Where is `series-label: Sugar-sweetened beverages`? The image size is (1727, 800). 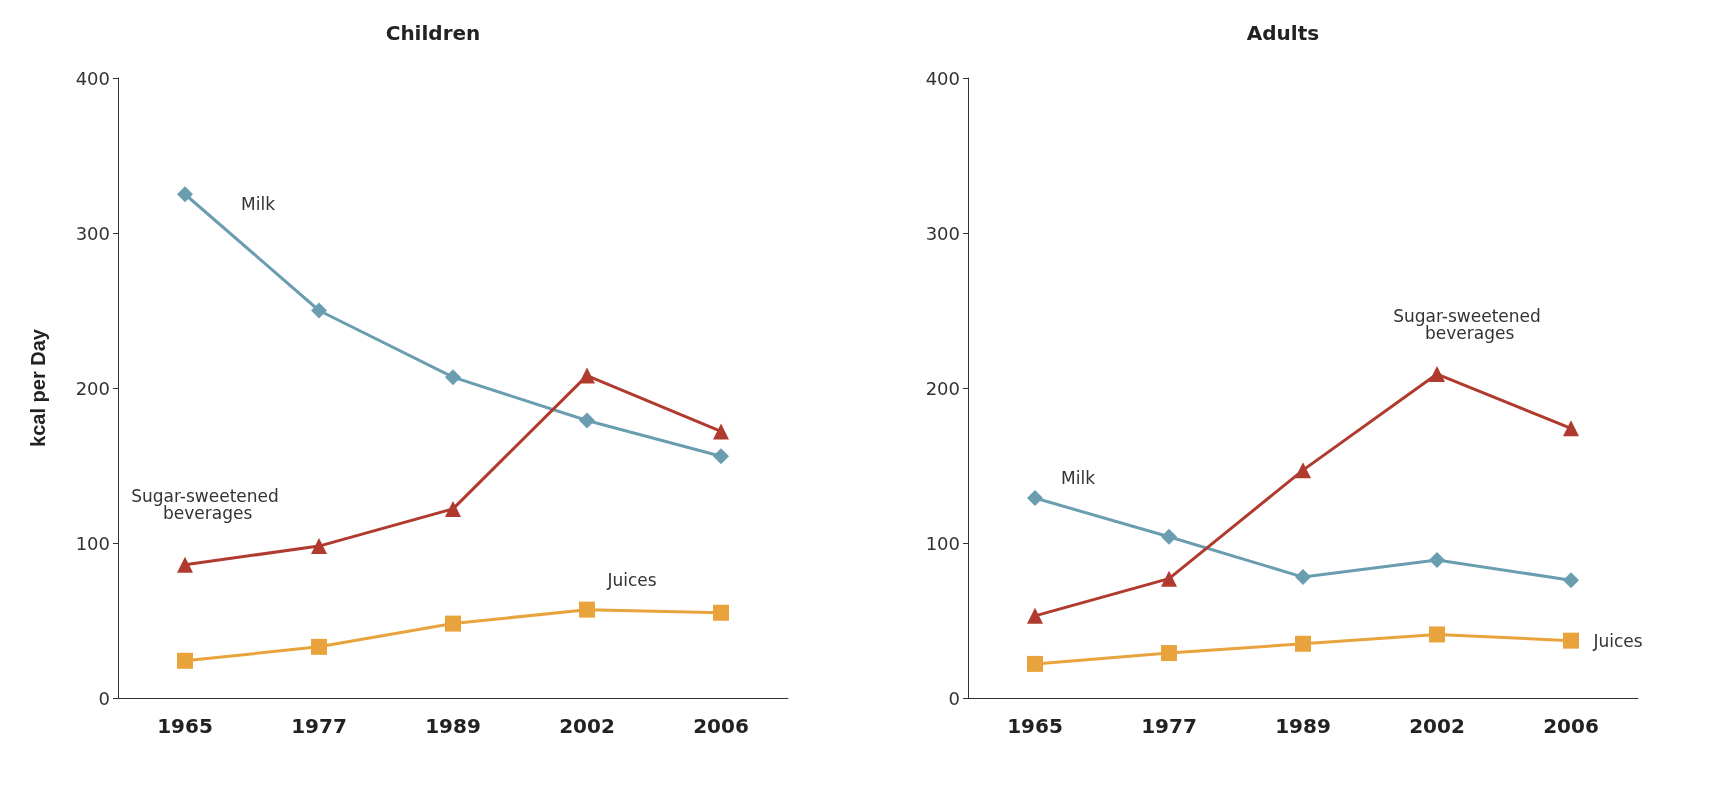
series-label: Sugar-sweetened beverages is located at coordinates (205, 505).